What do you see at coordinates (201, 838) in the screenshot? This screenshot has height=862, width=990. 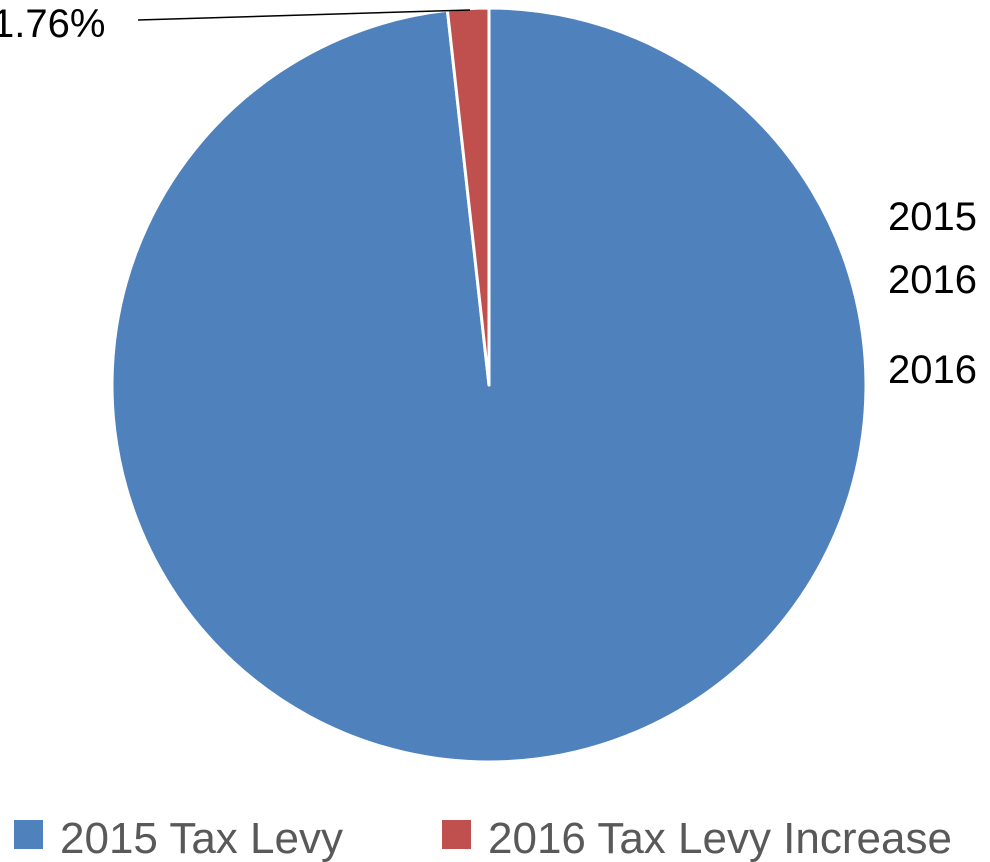 I see `legend-label-2015-tax-levy: 2015 Tax Levy` at bounding box center [201, 838].